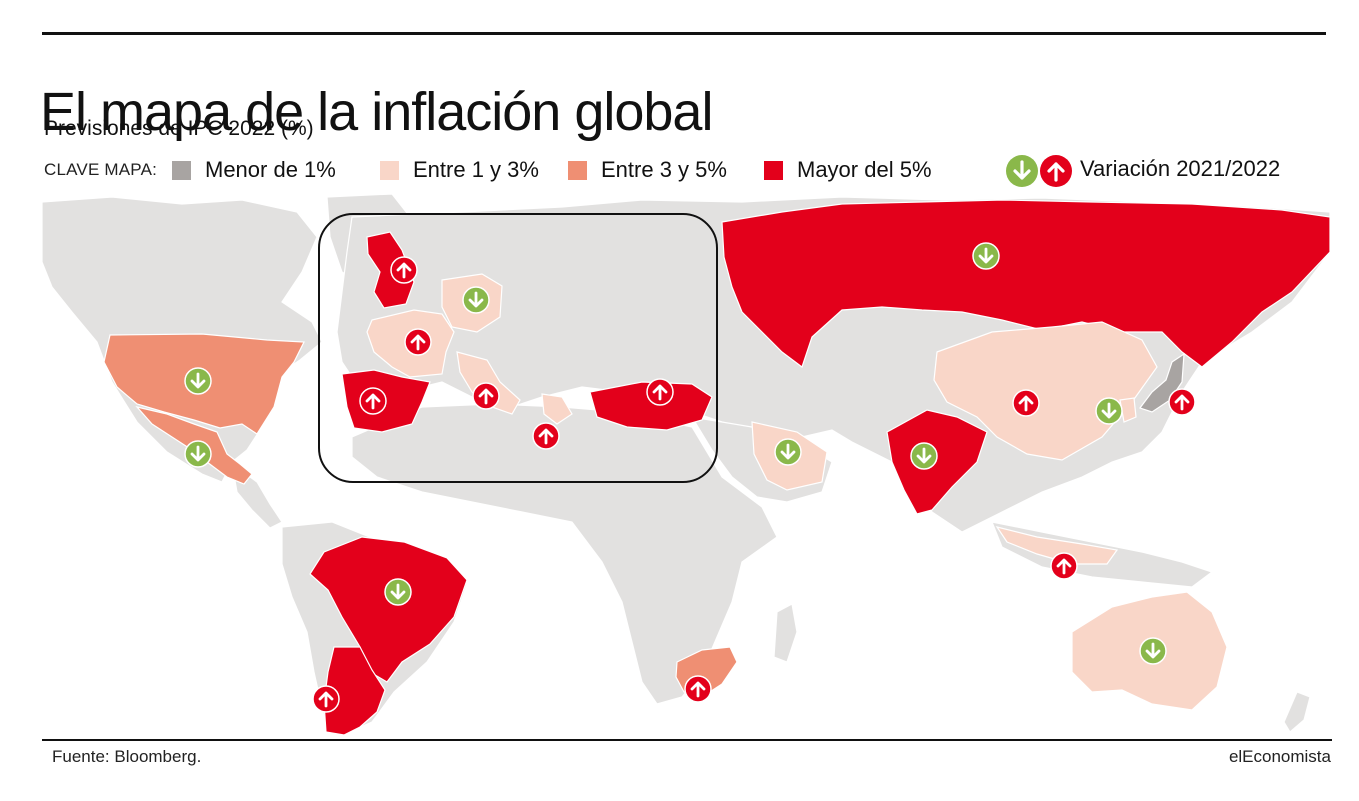  Describe the element at coordinates (773, 170) in the screenshot. I see `legend-swatch-red` at that location.